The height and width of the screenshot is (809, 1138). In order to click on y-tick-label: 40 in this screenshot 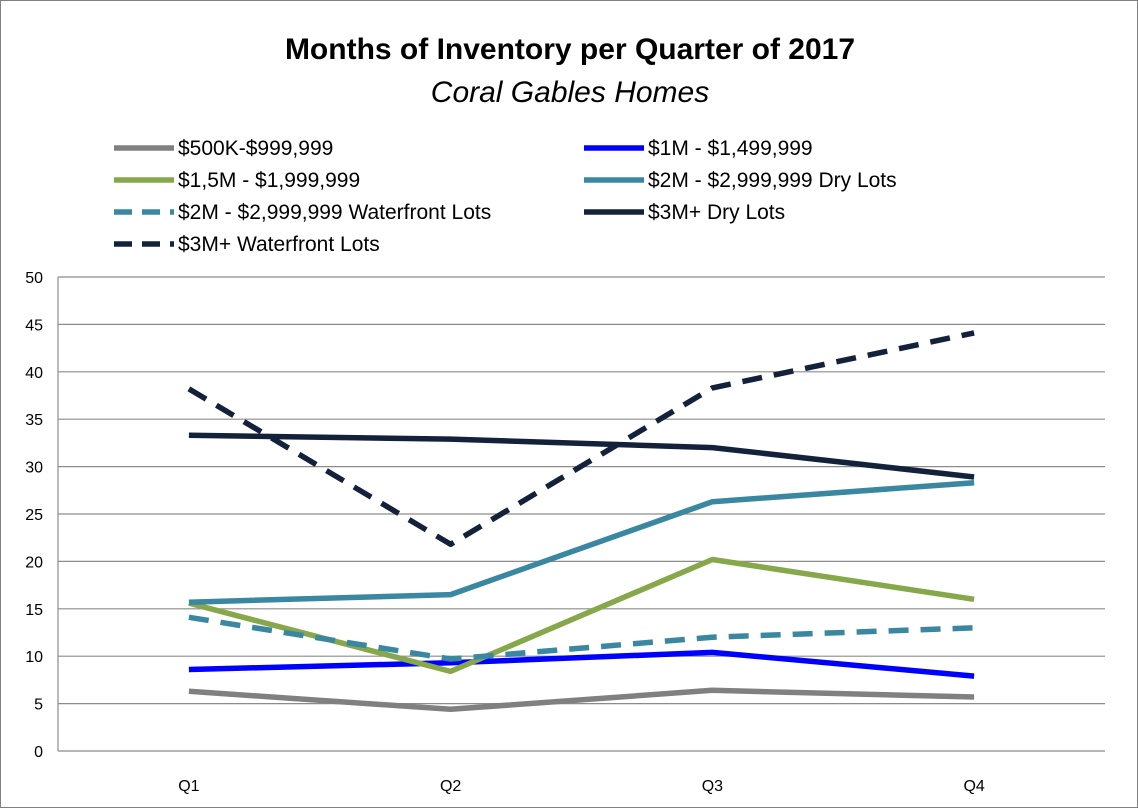, I will do `click(34, 373)`.